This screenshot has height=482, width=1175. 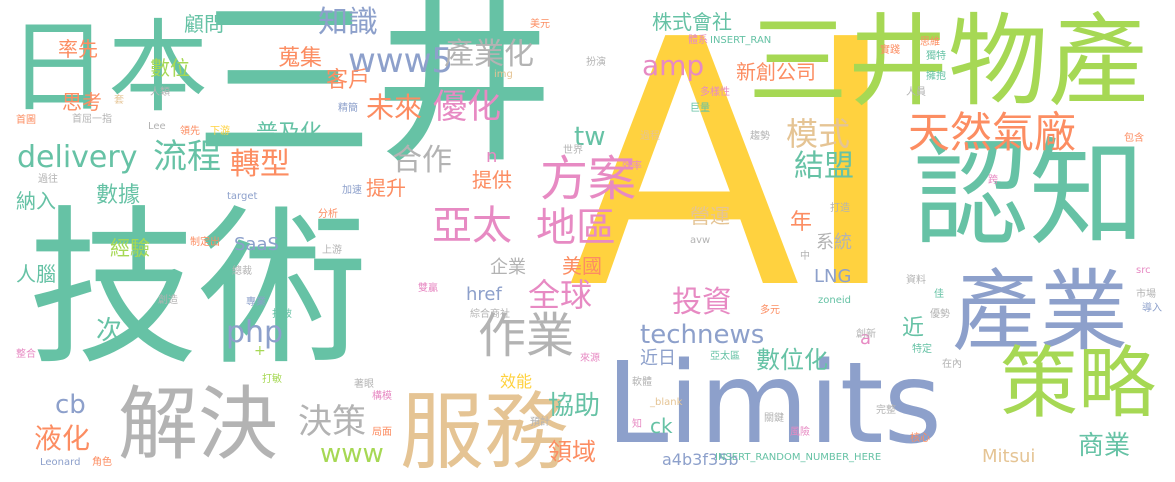 What do you see at coordinates (198, 424) in the screenshot?
I see `word-jiejue: 解決` at bounding box center [198, 424].